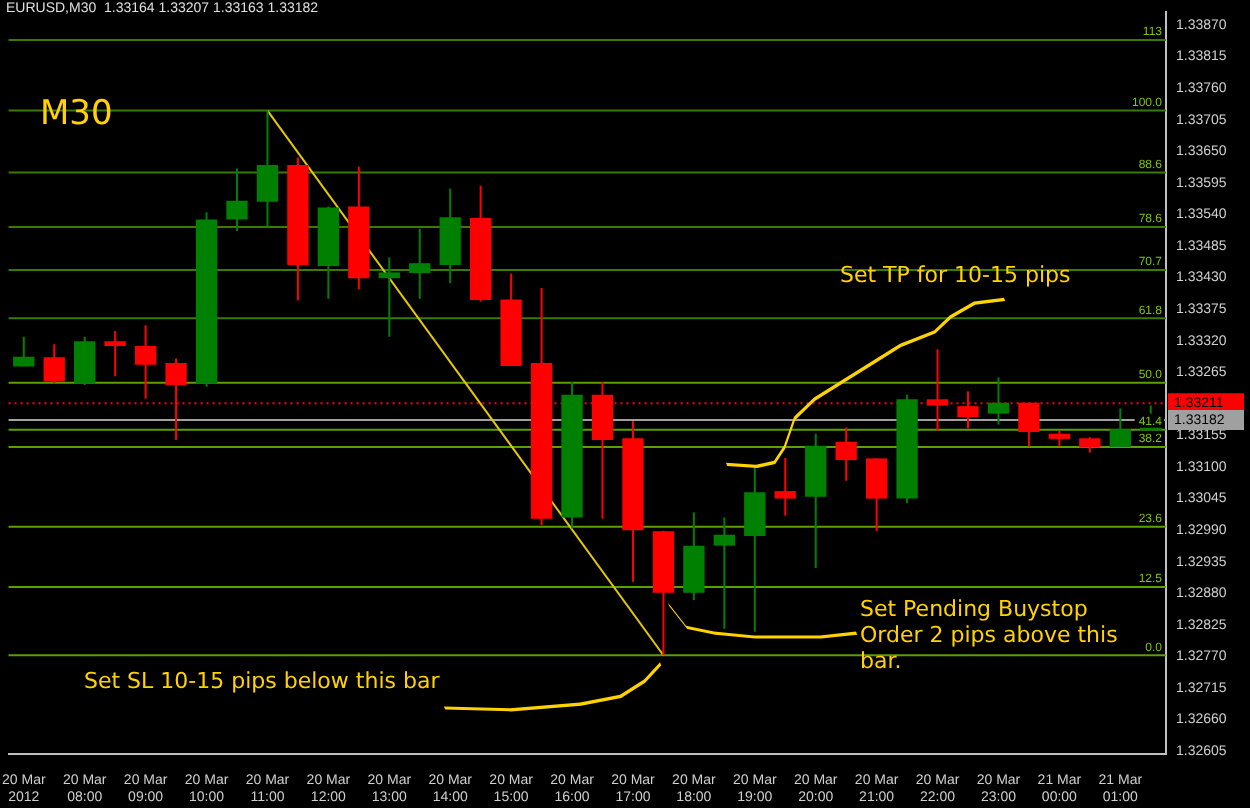 Image resolution: width=1250 pixels, height=808 pixels. Describe the element at coordinates (76, 115) in the screenshot. I see `annotation: M30` at that location.